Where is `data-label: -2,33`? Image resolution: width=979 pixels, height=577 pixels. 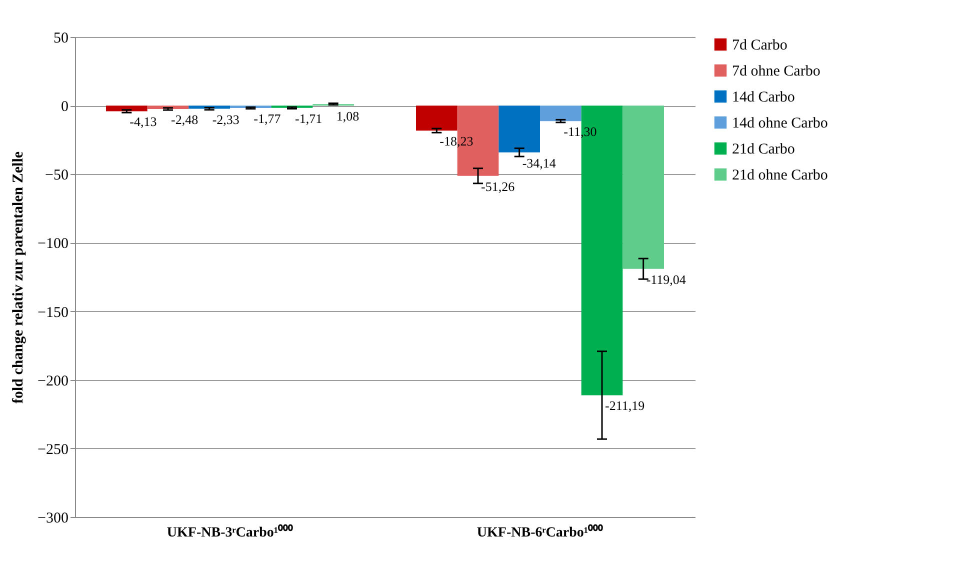 data-label: -2,33 is located at coordinates (226, 119).